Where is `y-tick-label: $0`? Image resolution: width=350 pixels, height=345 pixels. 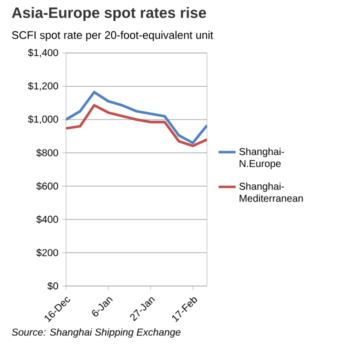
y-tick-label: $0 is located at coordinates (52, 286).